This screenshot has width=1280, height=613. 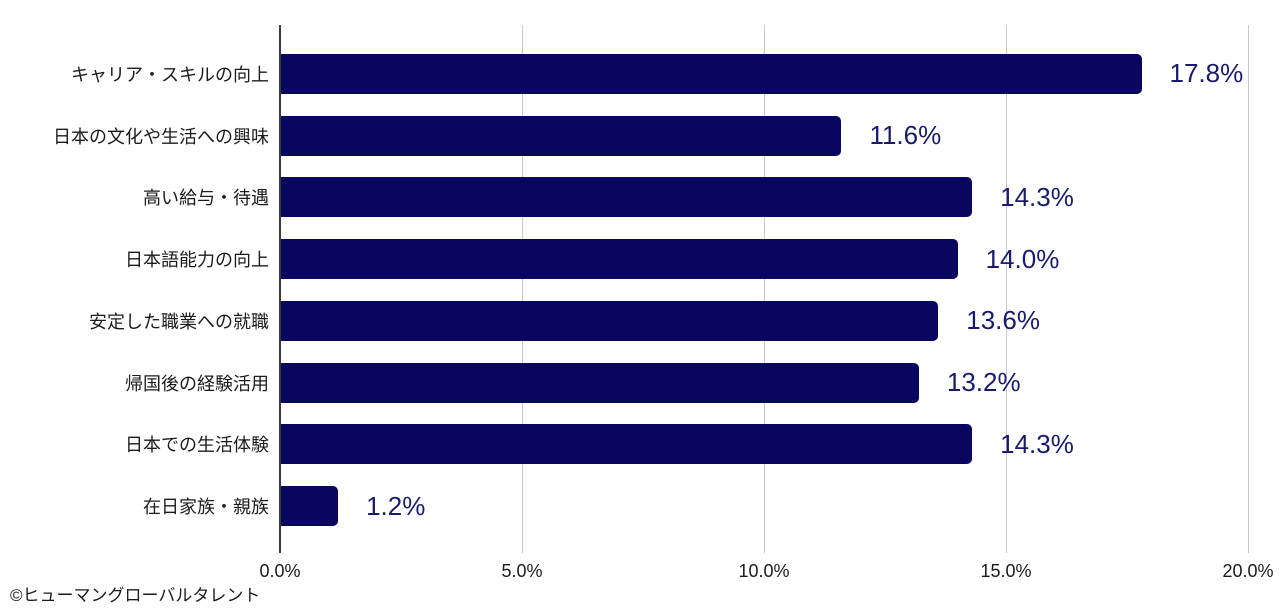 What do you see at coordinates (206, 507) in the screenshot?
I see `category-label: 在日家族・親族` at bounding box center [206, 507].